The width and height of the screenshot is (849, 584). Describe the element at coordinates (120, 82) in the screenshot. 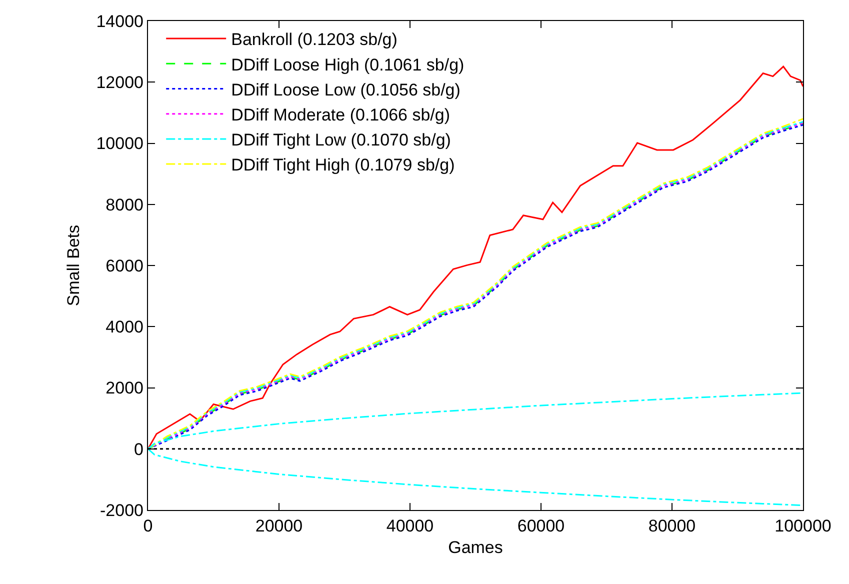

I see `y-tick-label: 12000` at that location.